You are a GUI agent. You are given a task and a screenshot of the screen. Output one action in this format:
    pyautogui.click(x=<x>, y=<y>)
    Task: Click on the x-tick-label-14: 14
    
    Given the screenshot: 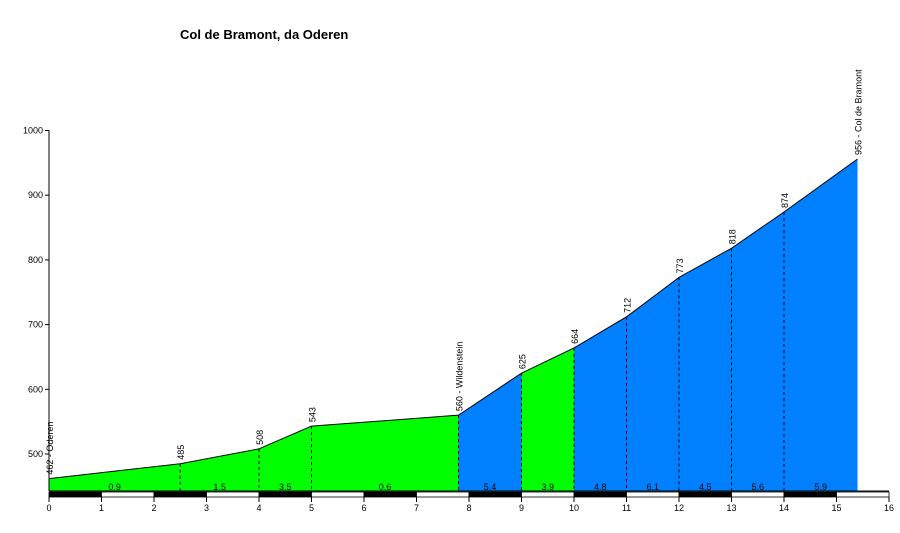 What is the action you would take?
    pyautogui.click(x=784, y=508)
    